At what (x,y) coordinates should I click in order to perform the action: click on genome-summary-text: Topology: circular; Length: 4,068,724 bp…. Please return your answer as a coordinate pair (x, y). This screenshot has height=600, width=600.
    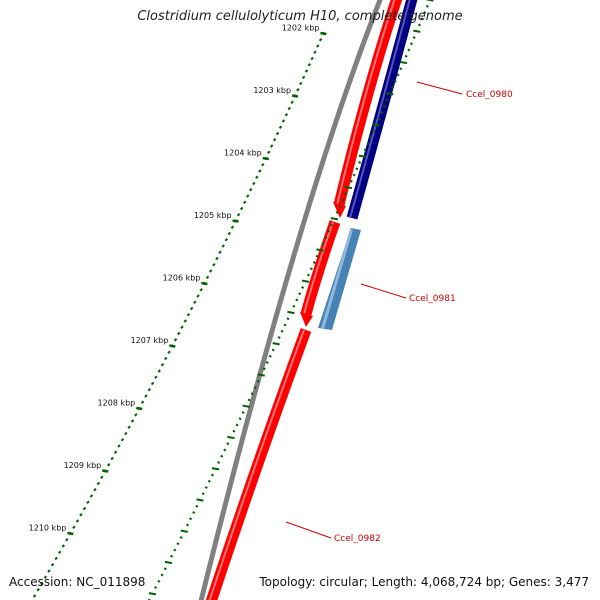
    Looking at the image, I should click on (424, 582).